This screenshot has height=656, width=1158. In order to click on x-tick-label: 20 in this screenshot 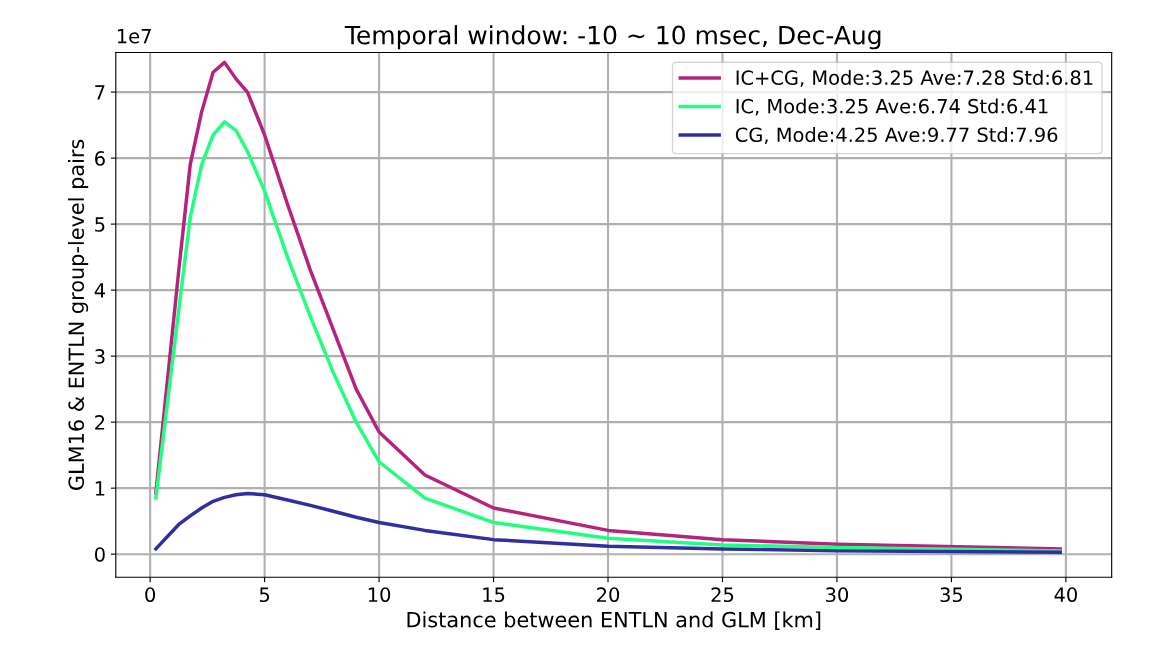, I will do `click(608, 595)`.